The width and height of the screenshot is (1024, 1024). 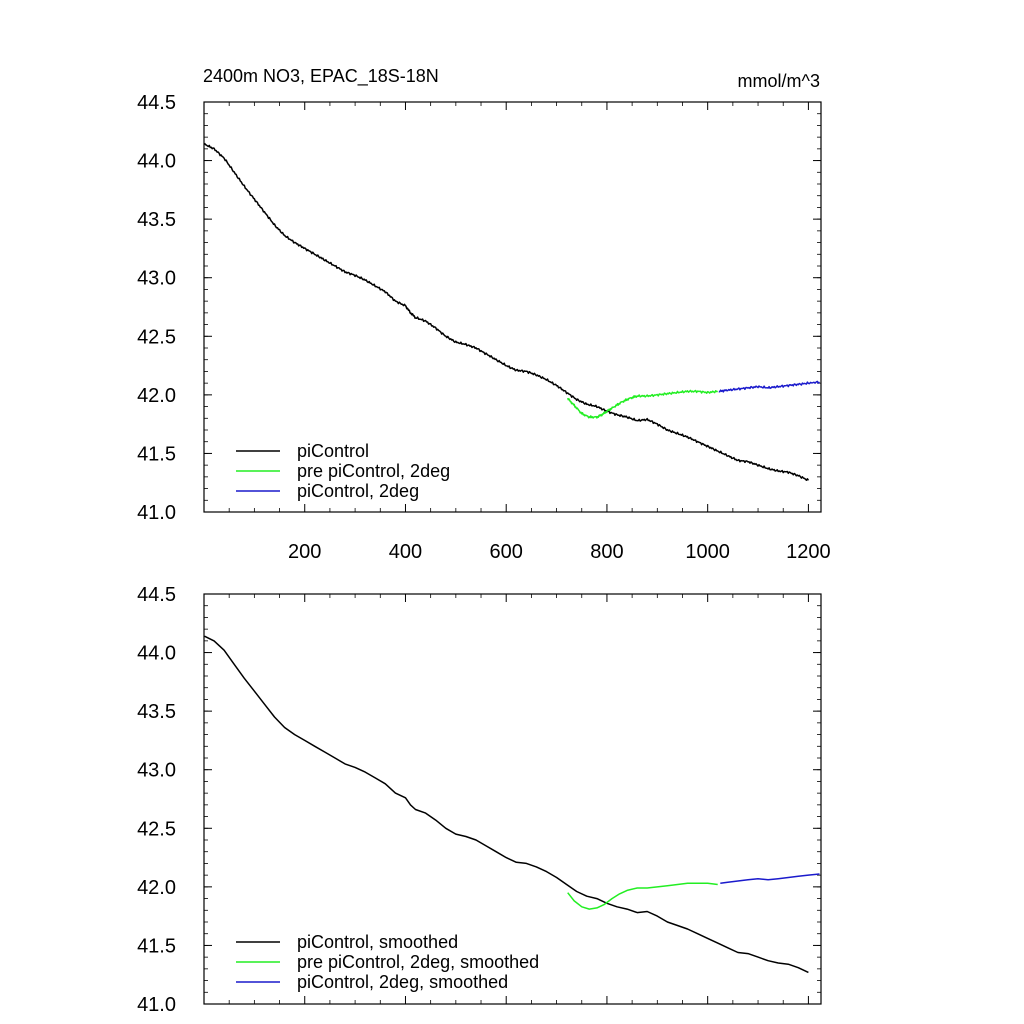 I want to click on chart-units: mmol/m^3, so click(x=779, y=81).